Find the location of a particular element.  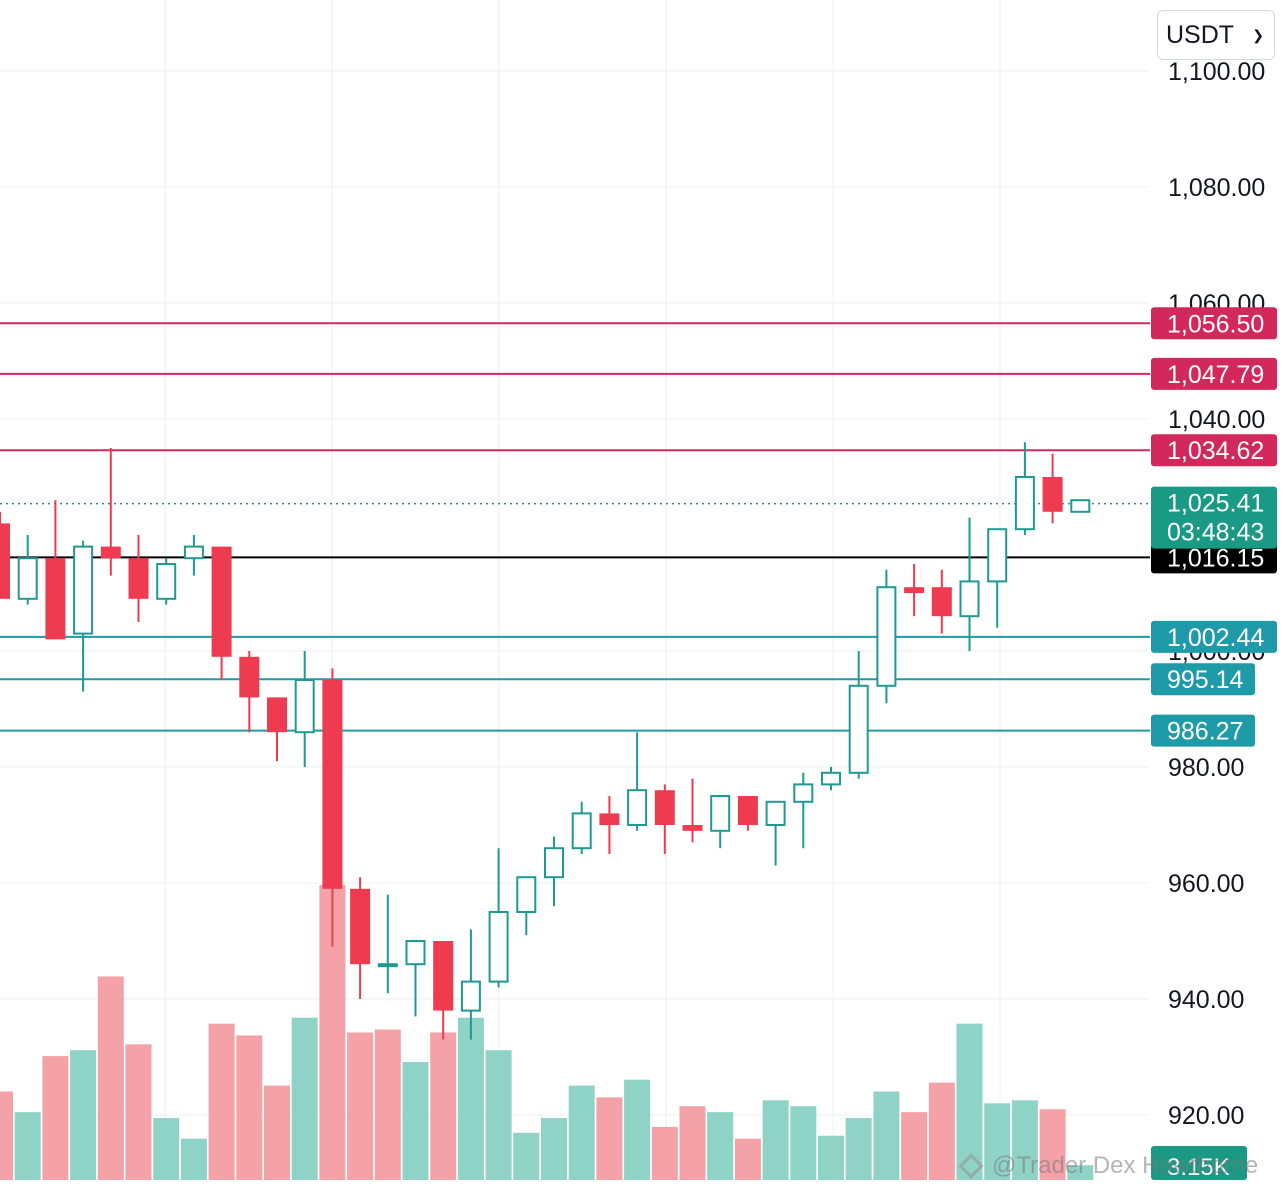

support-label: 1,002.44 is located at coordinates (1215, 638).